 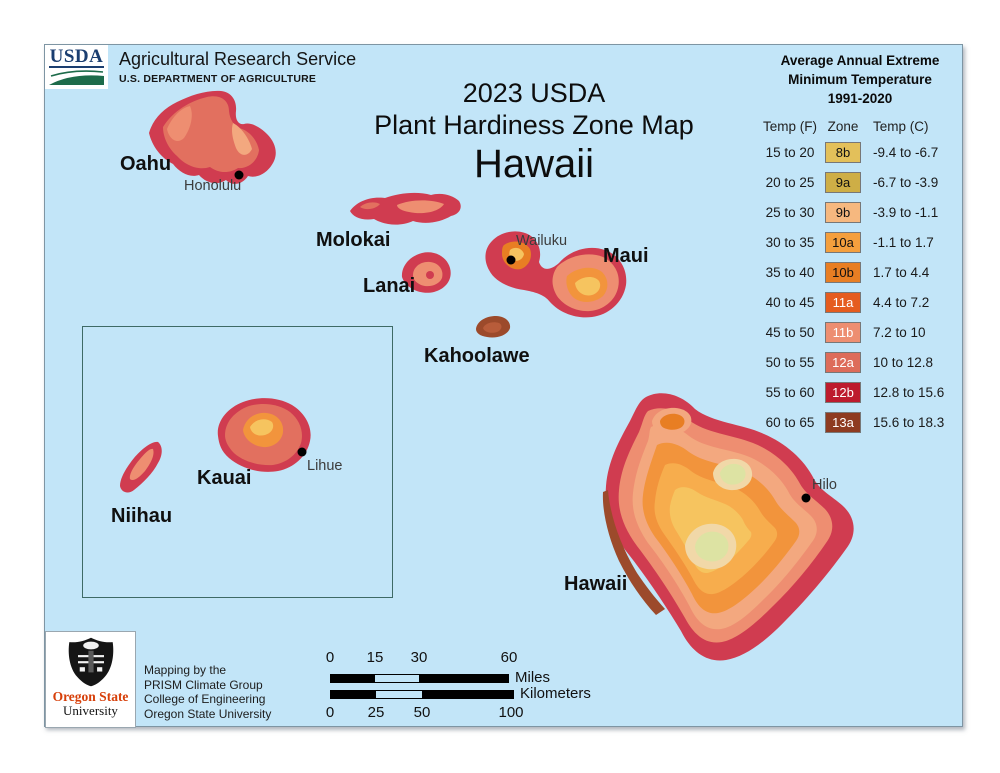 I want to click on km-unit-label: Kilometers, so click(x=555, y=693).